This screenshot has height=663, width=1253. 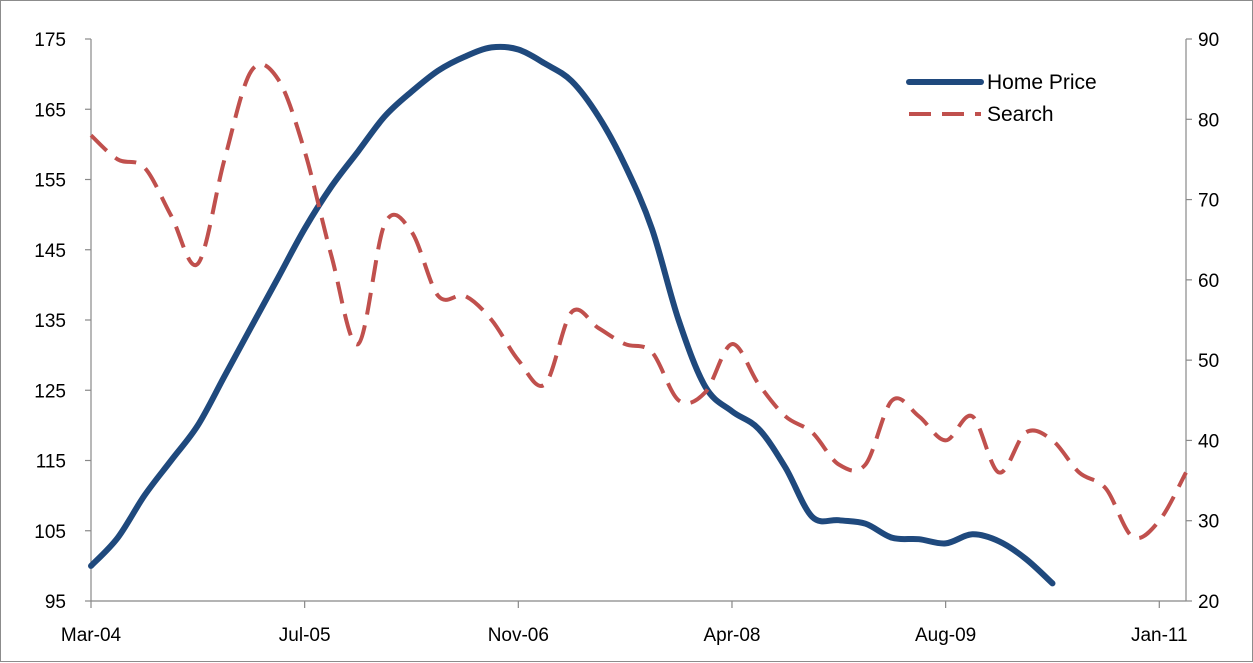 What do you see at coordinates (50, 251) in the screenshot?
I see `left-y-tick-label: 145` at bounding box center [50, 251].